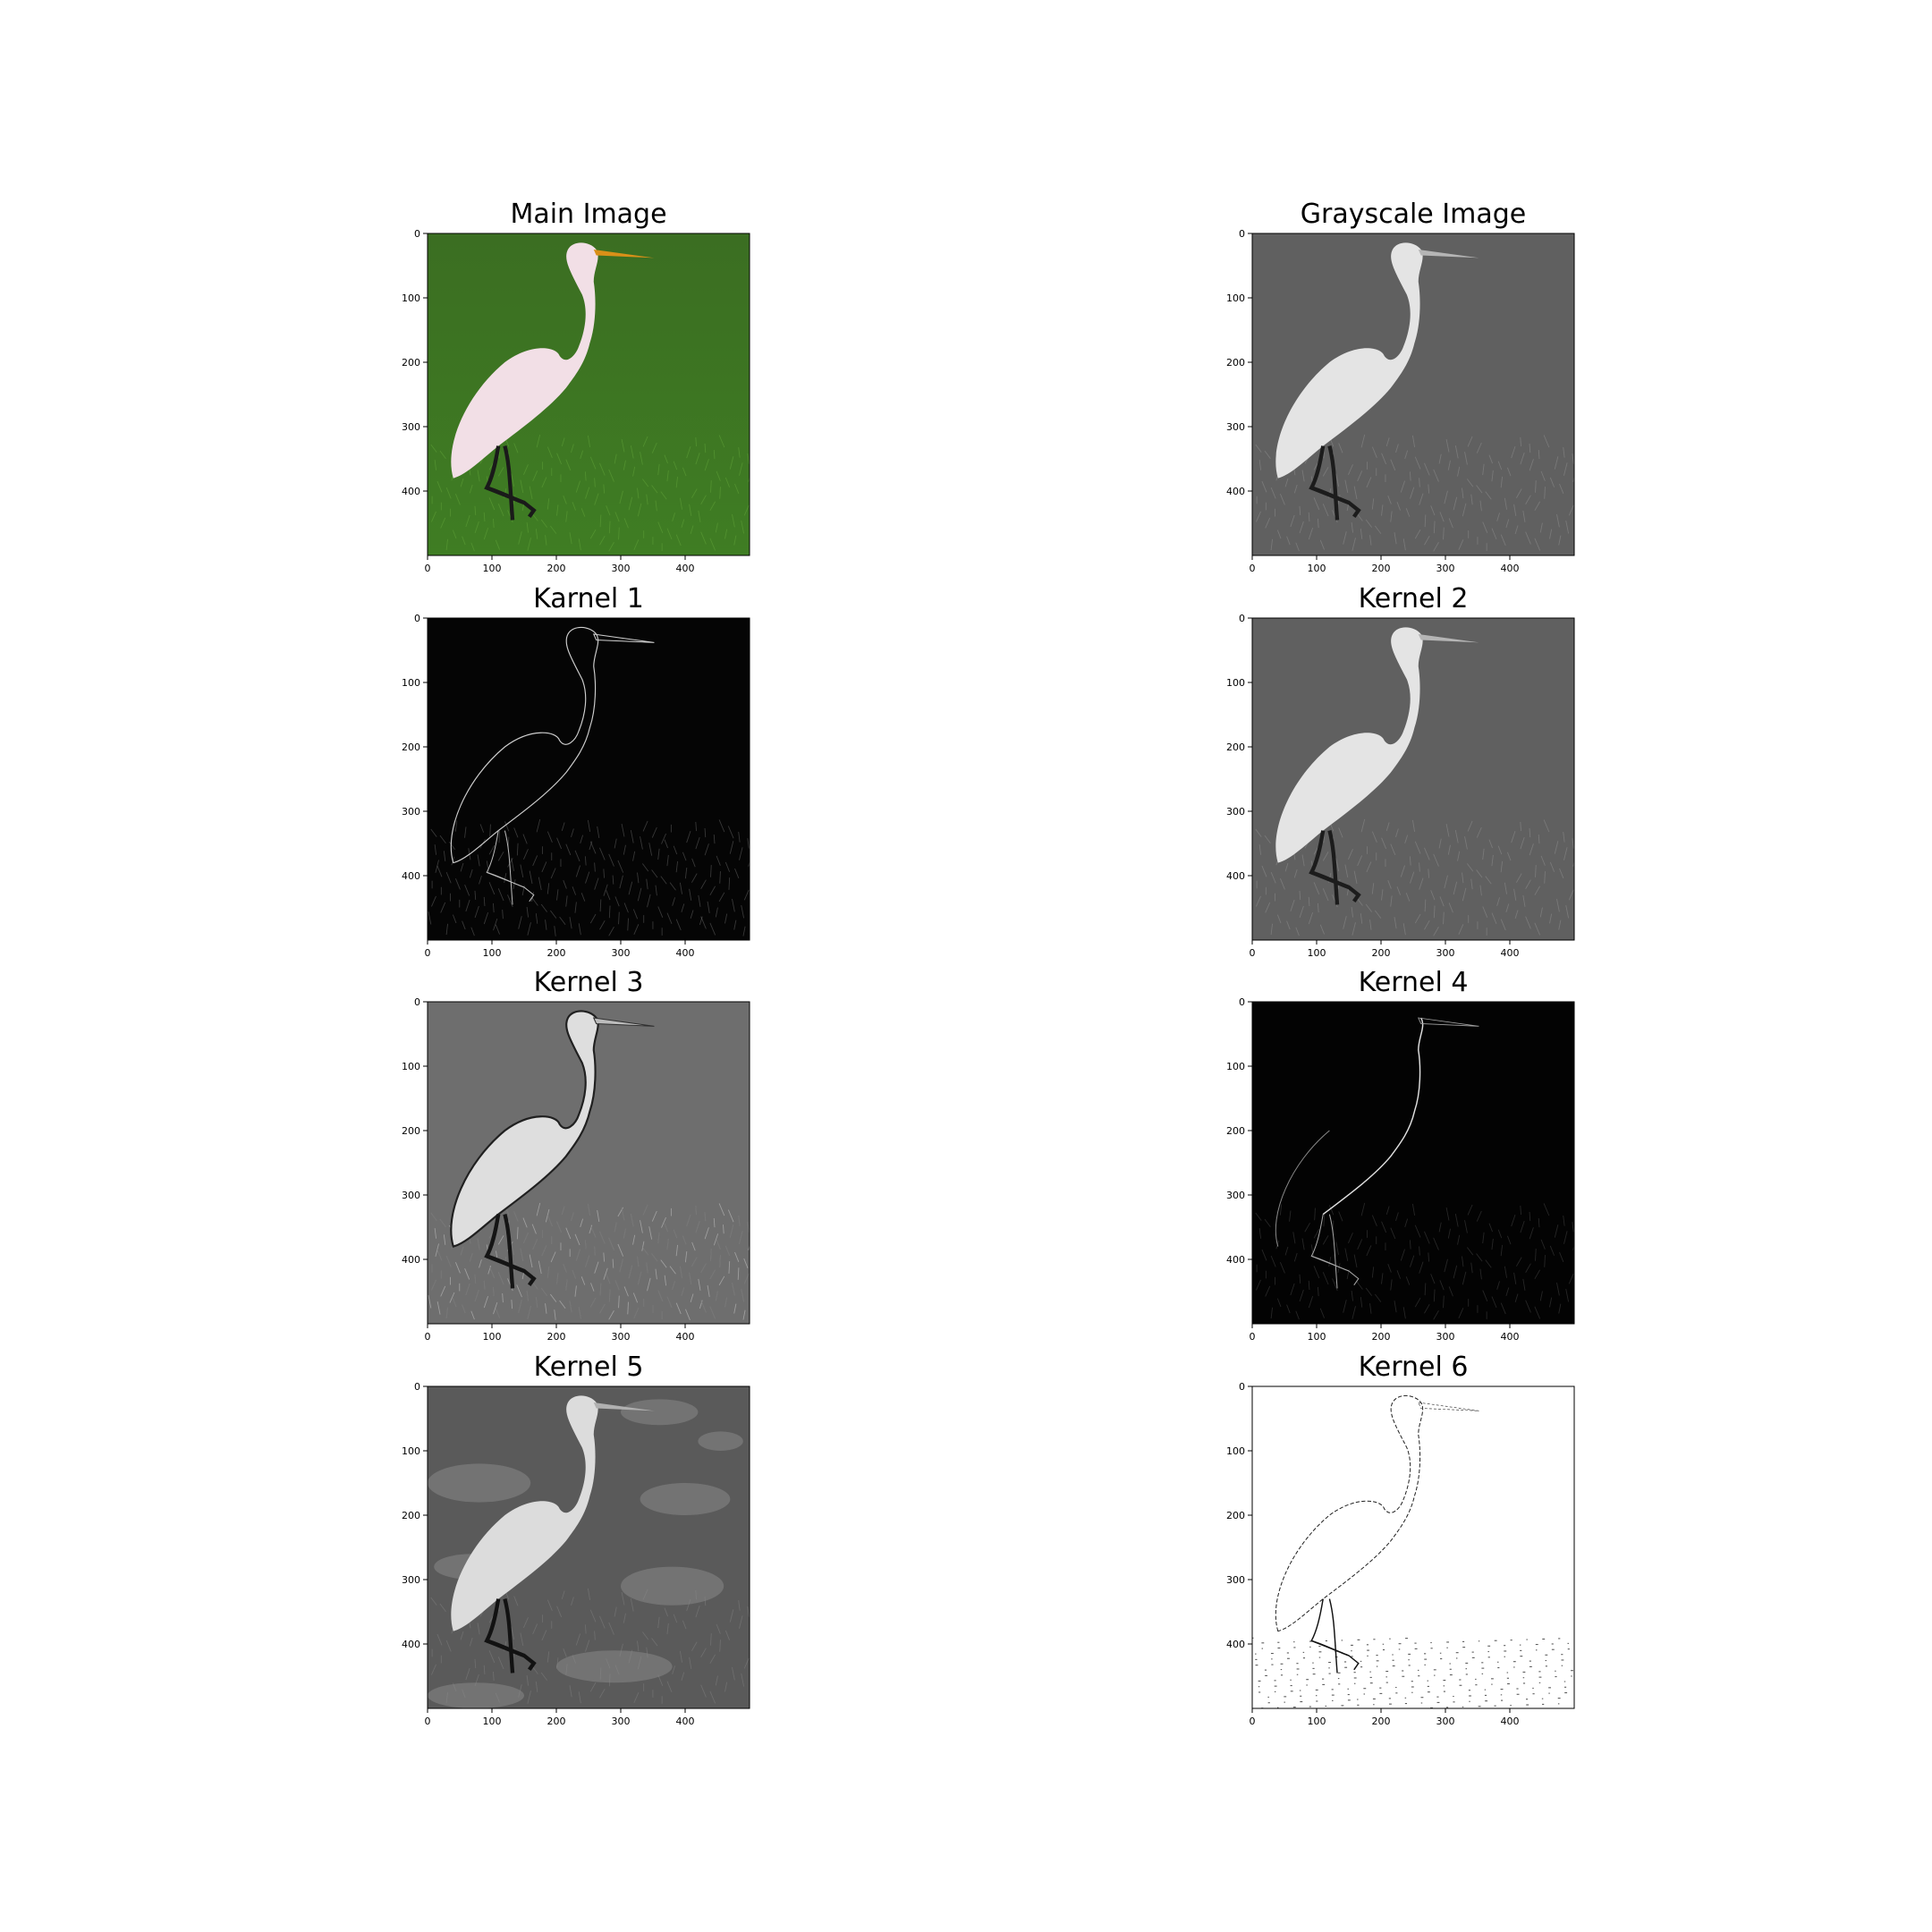 Image resolution: width=1932 pixels, height=1932 pixels. What do you see at coordinates (509, 1636) in the screenshot?
I see `bird-leg` at bounding box center [509, 1636].